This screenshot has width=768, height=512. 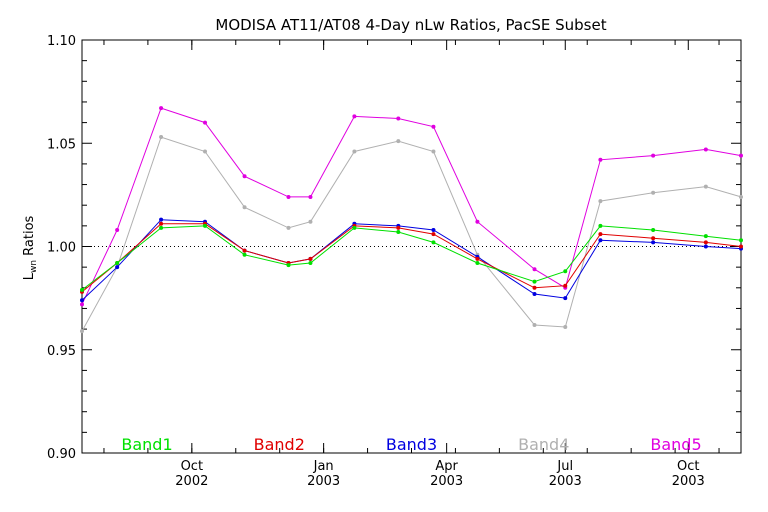 I want to click on y-tick-label: 1.10, so click(x=61, y=41).